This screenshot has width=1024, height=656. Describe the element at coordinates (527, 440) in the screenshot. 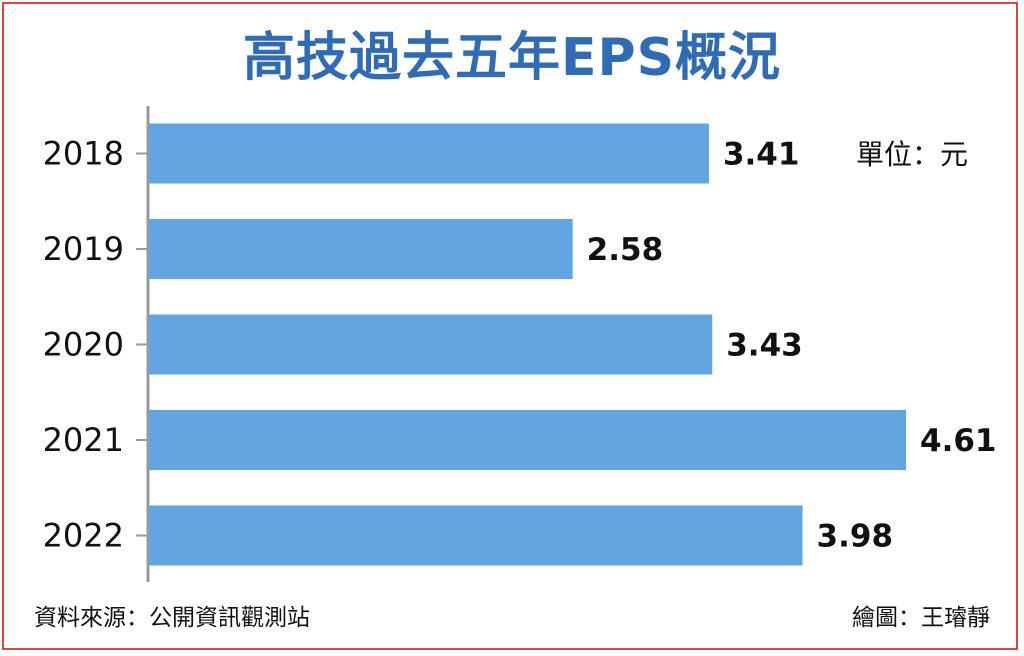

I see `bar-2021` at that location.